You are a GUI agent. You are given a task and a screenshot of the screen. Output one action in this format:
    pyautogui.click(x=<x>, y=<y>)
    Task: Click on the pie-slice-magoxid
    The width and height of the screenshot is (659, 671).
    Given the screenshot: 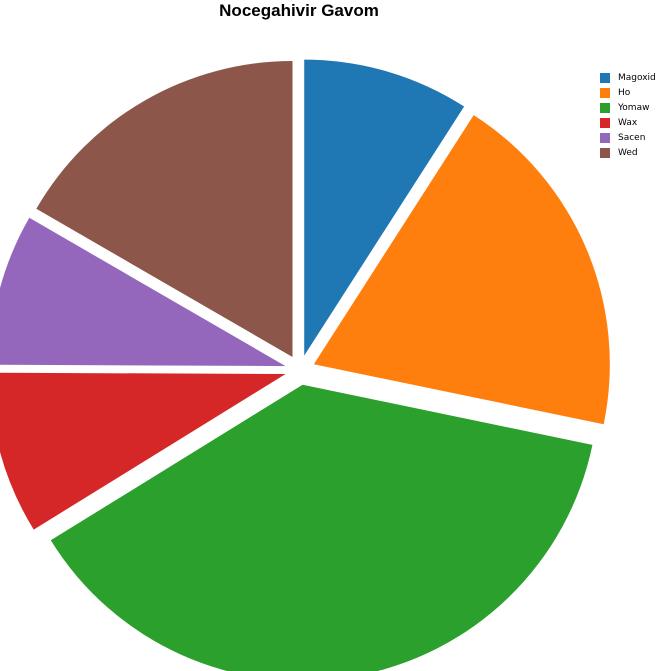 What is the action you would take?
    pyautogui.click(x=384, y=207)
    